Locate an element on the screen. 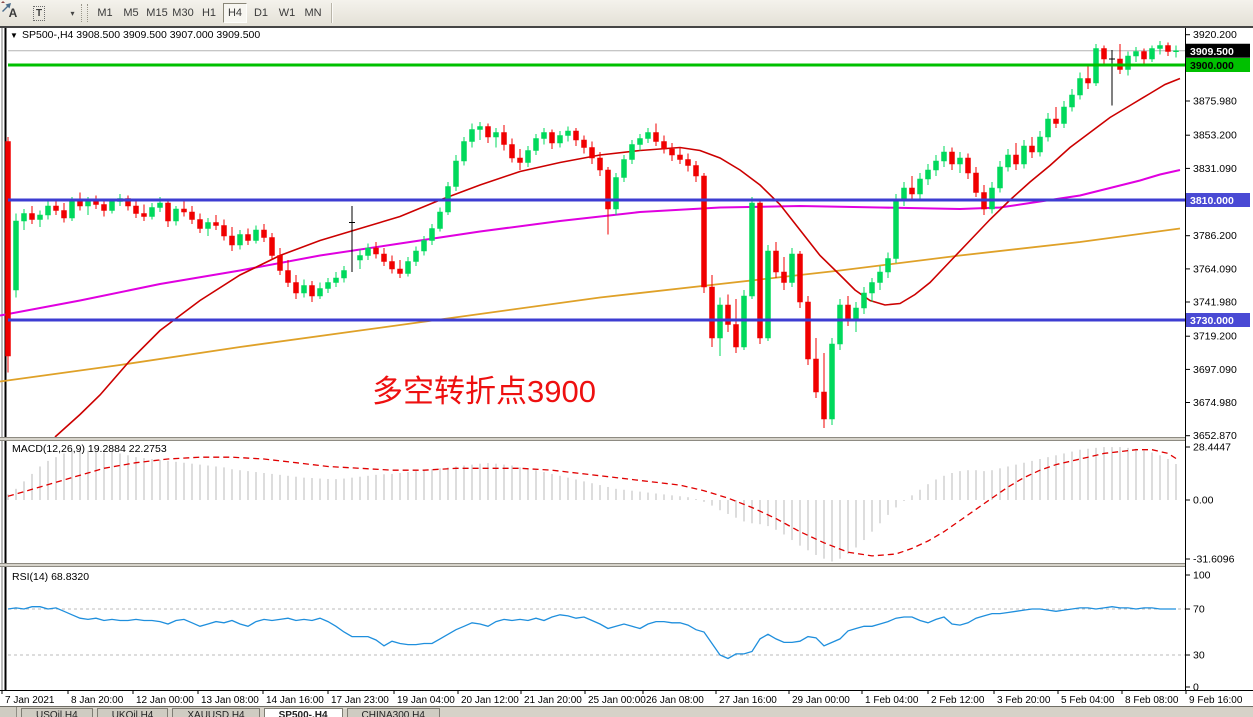 This screenshot has height=717, width=1253. price-axis-label: 30 is located at coordinates (1199, 656).